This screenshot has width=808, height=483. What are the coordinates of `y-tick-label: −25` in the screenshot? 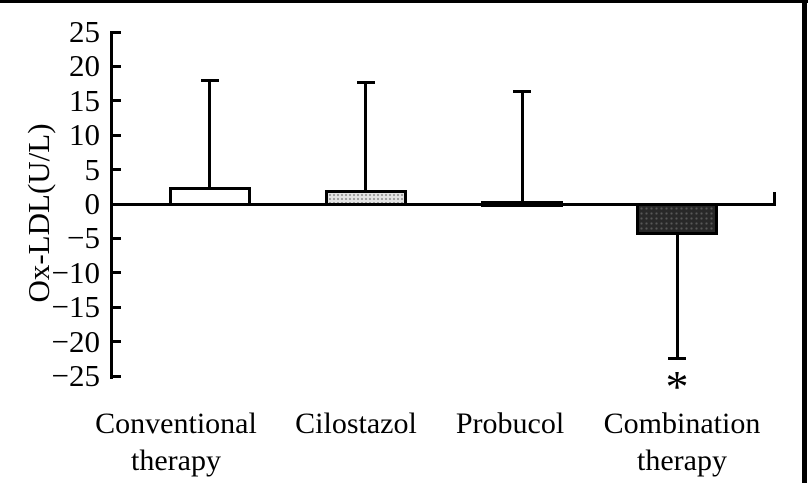 It's located at (75, 375).